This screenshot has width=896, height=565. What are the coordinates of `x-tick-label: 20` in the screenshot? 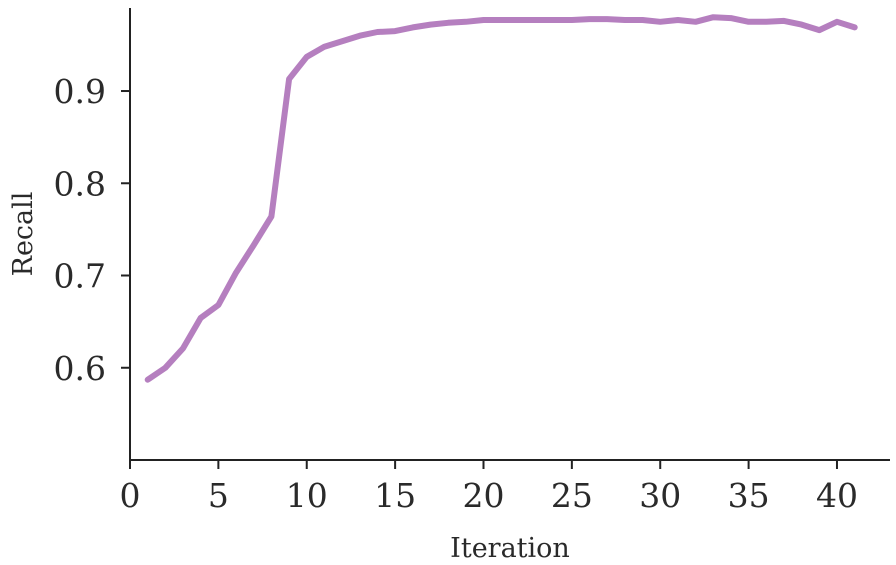 It's located at (483, 495).